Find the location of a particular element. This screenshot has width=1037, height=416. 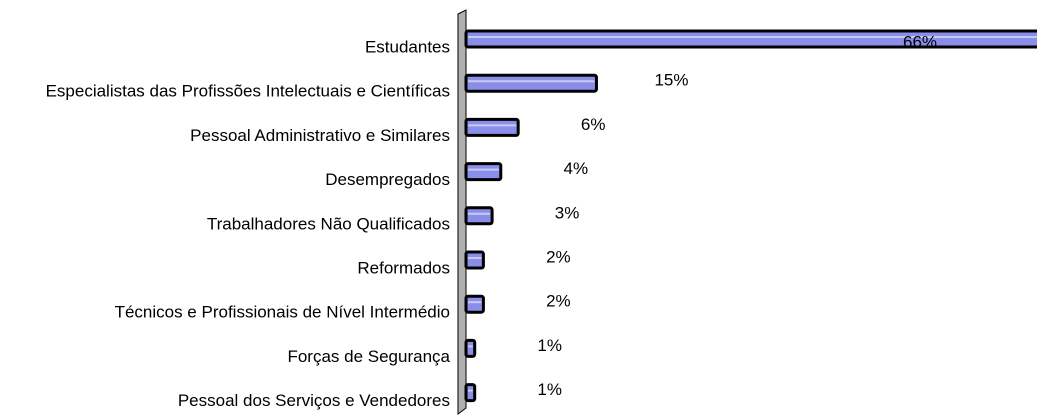

value-label: 3% is located at coordinates (567, 212).